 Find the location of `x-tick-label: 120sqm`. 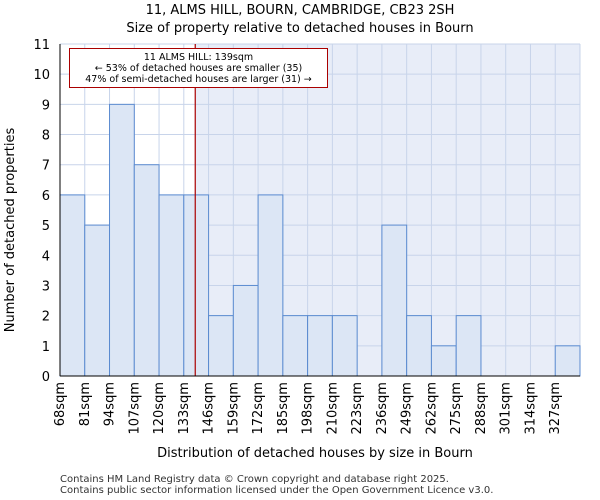

x-tick-label: 120sqm is located at coordinates (159, 408).